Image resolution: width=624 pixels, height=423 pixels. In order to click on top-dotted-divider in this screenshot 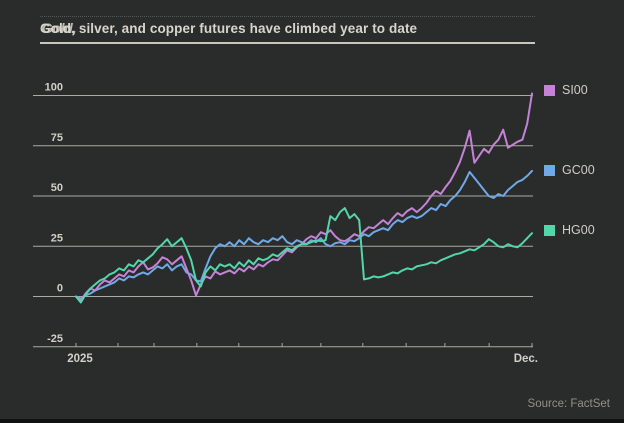, I will do `click(287, 16)`.